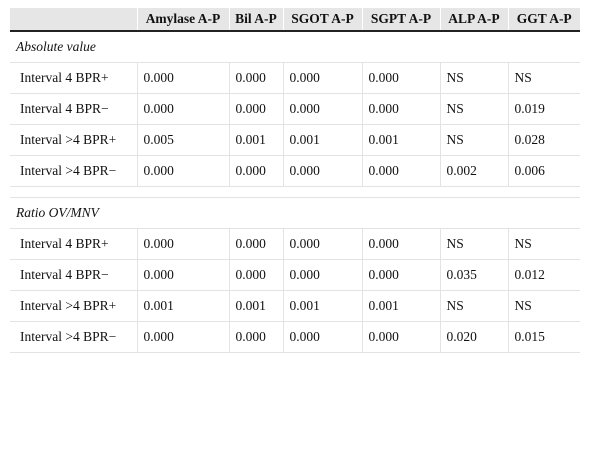 The image size is (590, 456). Describe the element at coordinates (544, 171) in the screenshot. I see `value-cell: 0.006` at that location.